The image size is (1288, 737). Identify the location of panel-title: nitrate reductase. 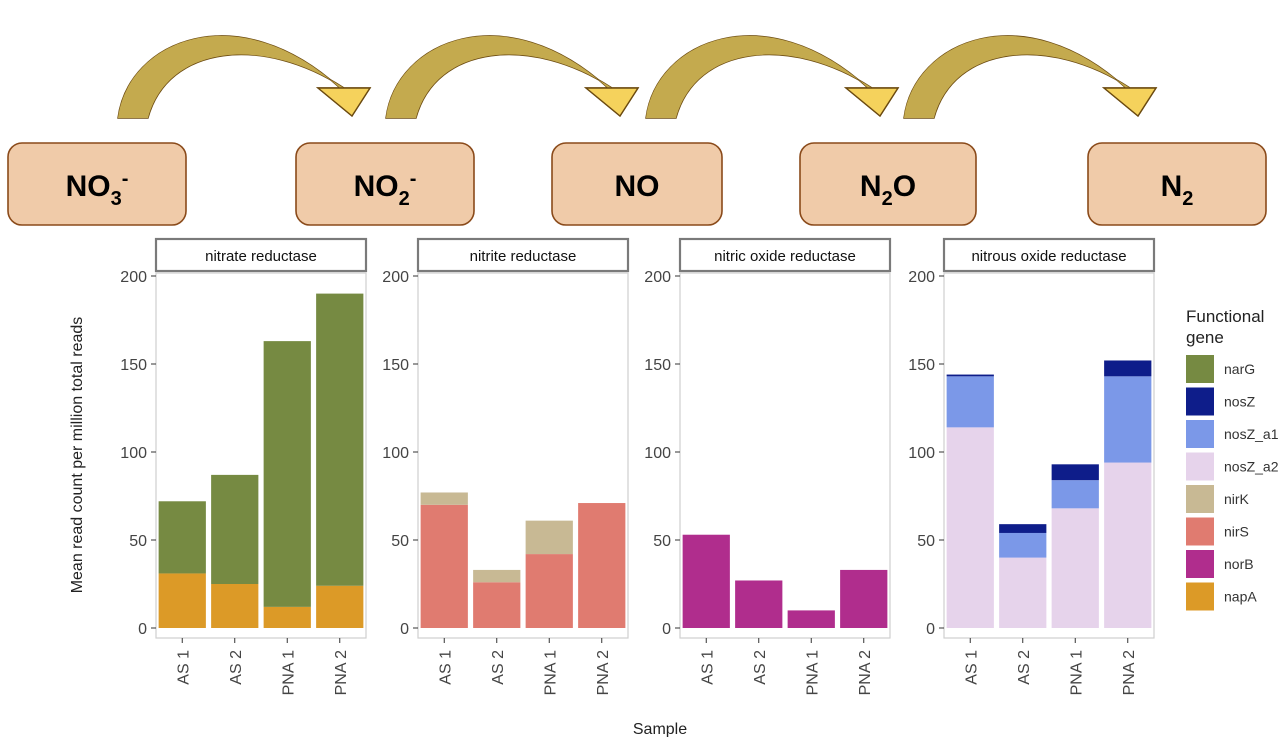
(261, 256).